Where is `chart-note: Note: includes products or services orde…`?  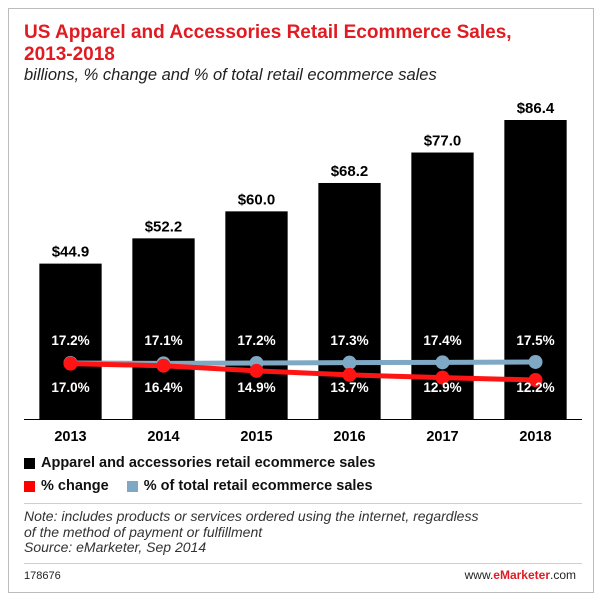
chart-note: Note: includes products or services orde… is located at coordinates (304, 532).